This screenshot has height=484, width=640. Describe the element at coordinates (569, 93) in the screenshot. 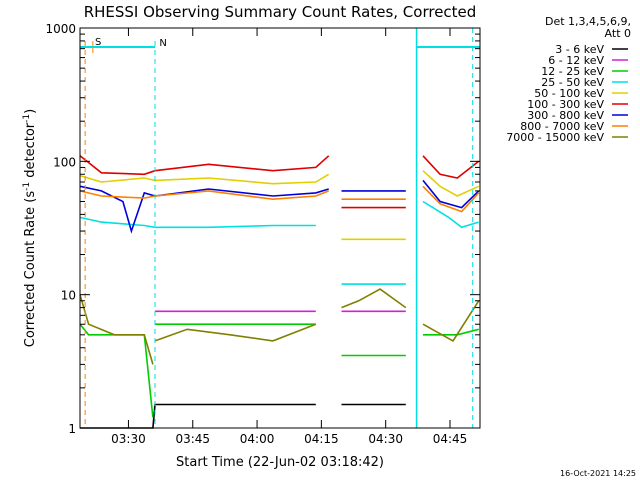

I see `legend-label-4: 50 - 100 keV` at that location.